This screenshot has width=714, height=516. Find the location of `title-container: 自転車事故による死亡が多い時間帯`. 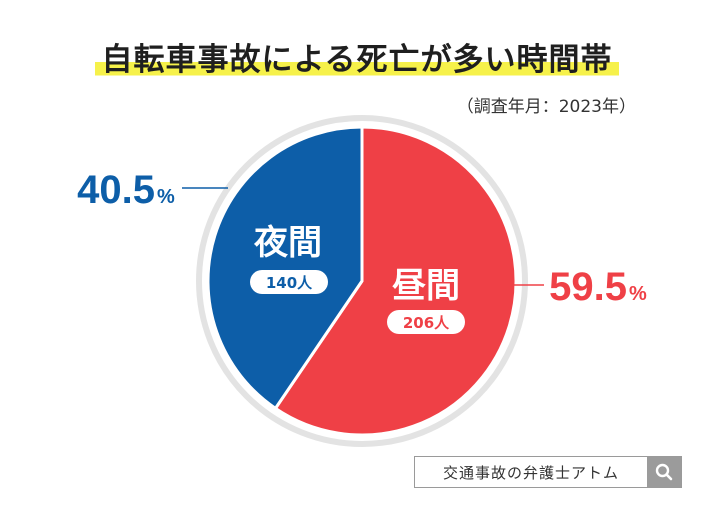

title-container: 自転車事故による死亡が多い時間帯 is located at coordinates (357, 56).